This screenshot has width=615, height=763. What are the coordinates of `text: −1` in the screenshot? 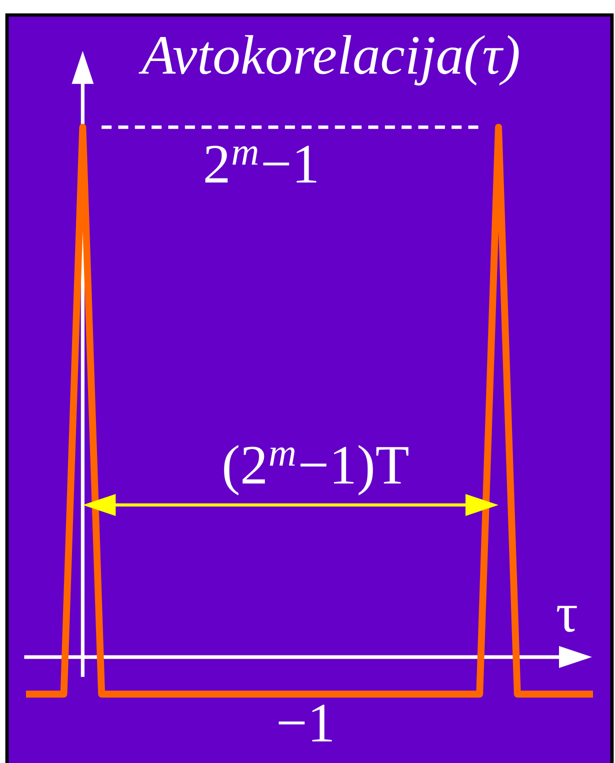 It's located at (305, 723).